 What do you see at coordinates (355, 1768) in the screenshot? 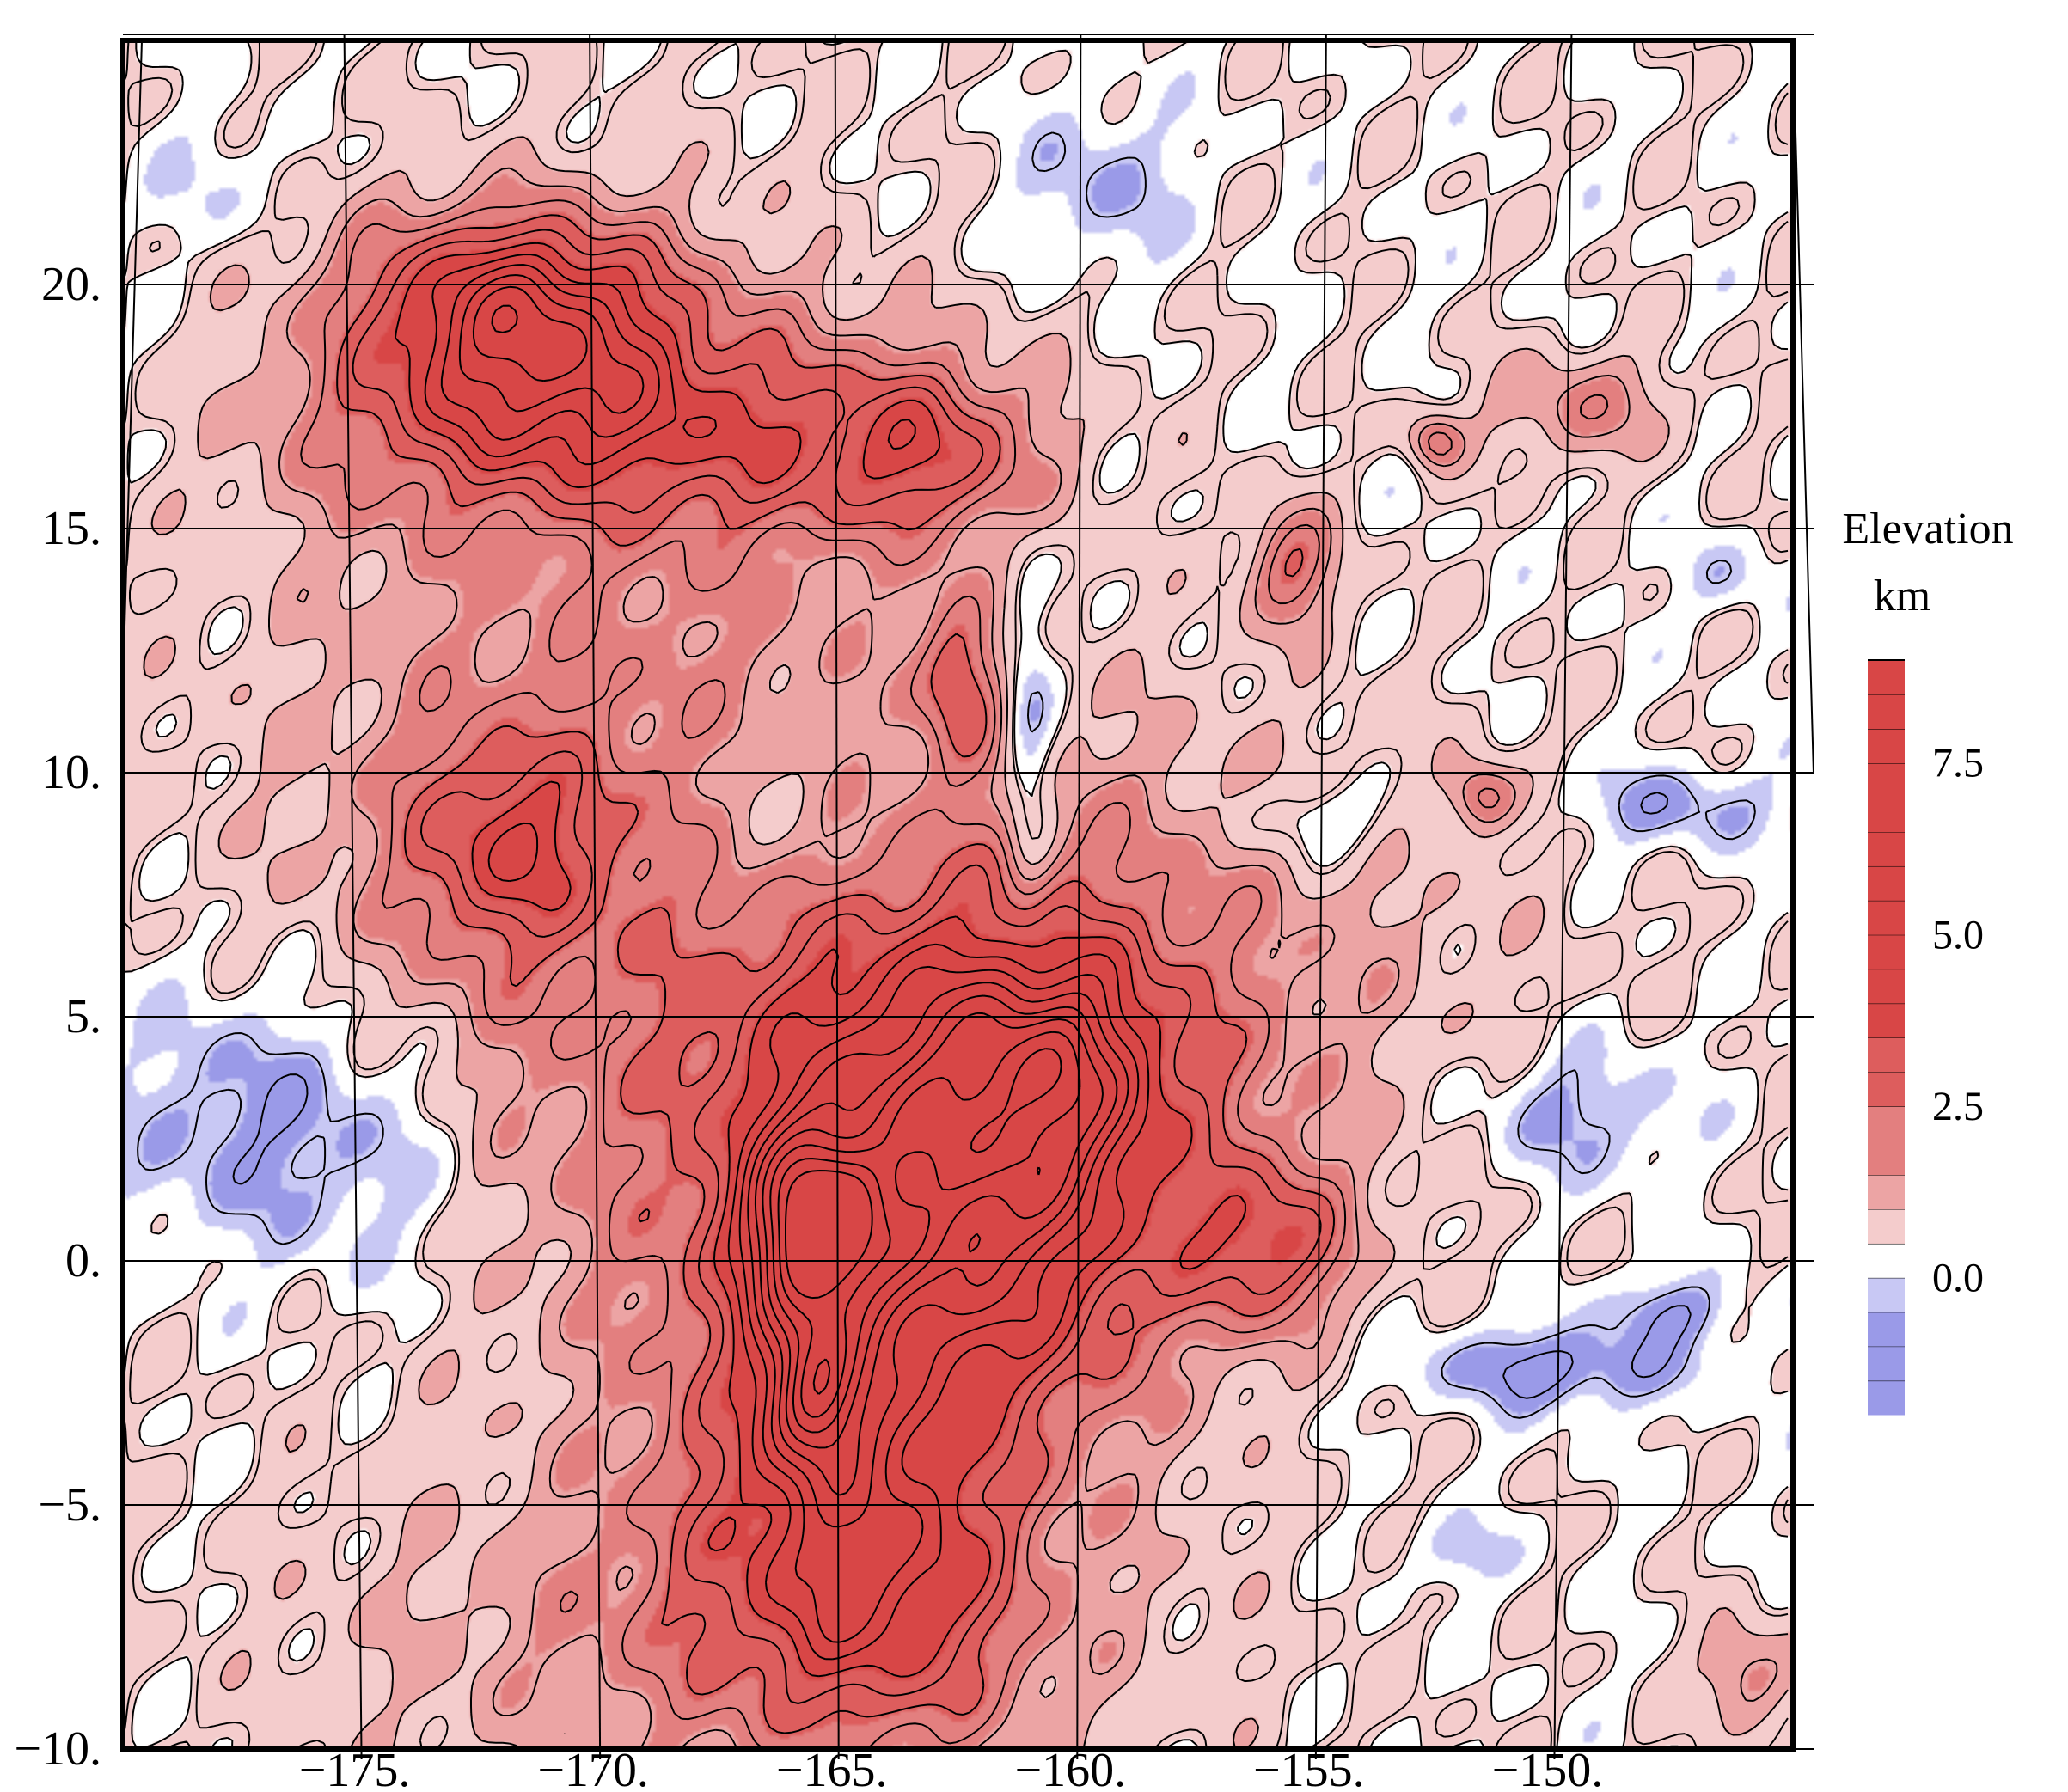
I see `longitude-tick-label: −175.` at bounding box center [355, 1768].